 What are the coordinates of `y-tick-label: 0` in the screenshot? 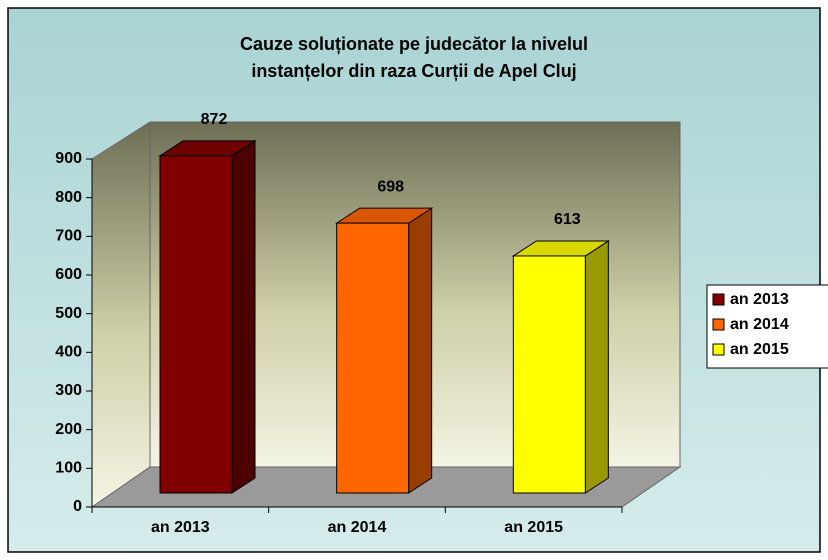 It's located at (77, 506).